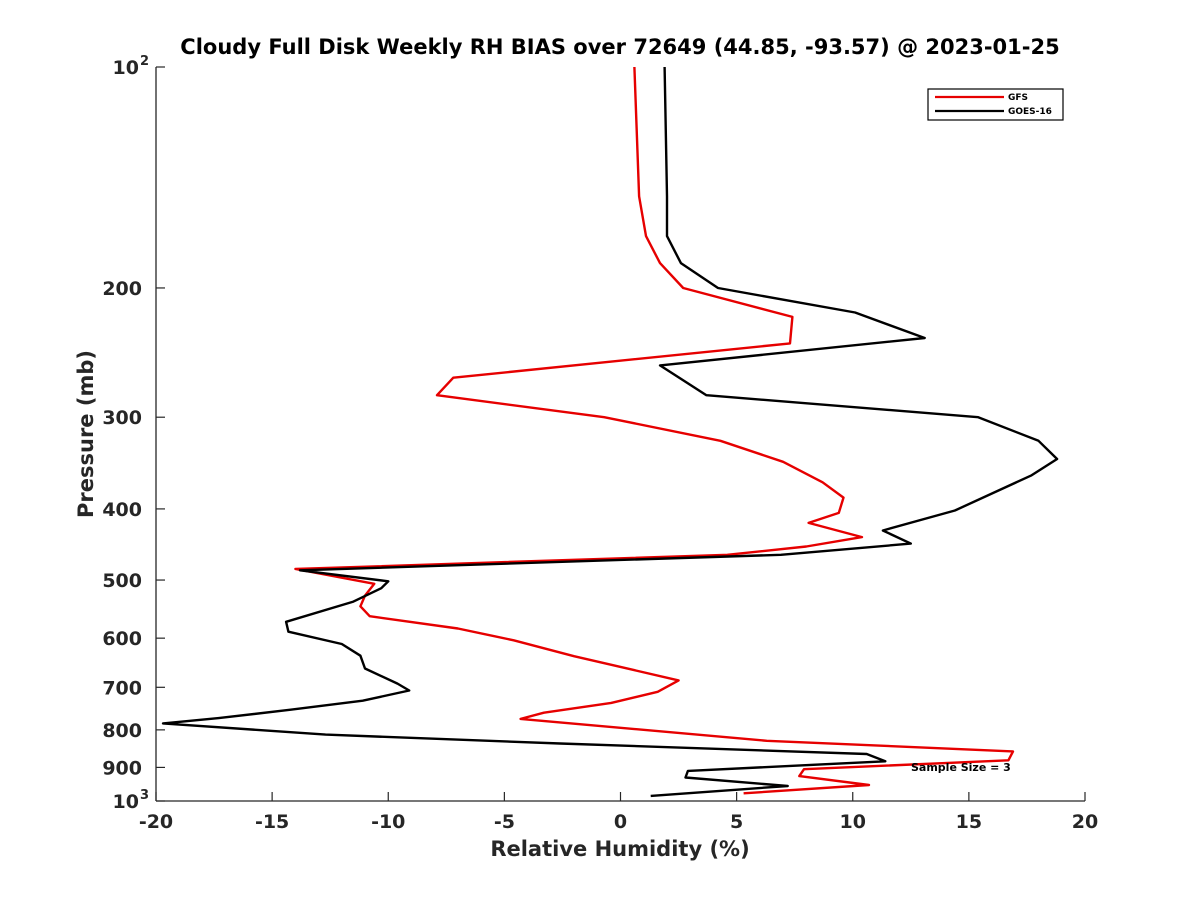  Describe the element at coordinates (156, 822) in the screenshot. I see `x-tick-label: -20` at that location.